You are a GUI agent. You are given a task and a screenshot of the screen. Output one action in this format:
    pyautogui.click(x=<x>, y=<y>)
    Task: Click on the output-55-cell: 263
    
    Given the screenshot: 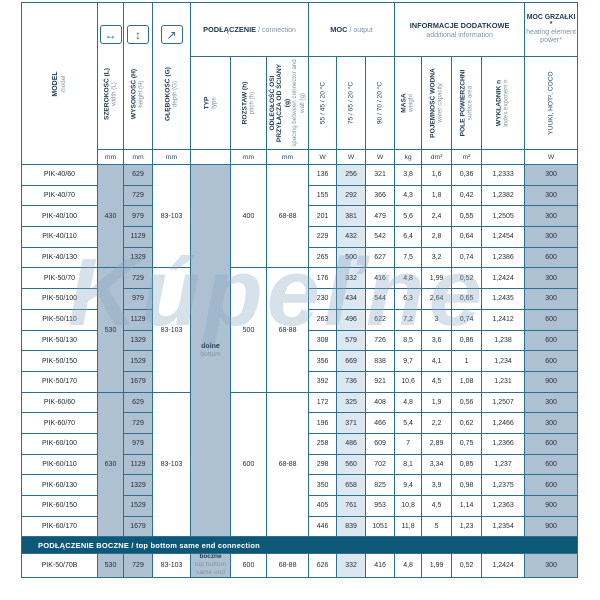 What is the action you would take?
    pyautogui.click(x=323, y=319)
    